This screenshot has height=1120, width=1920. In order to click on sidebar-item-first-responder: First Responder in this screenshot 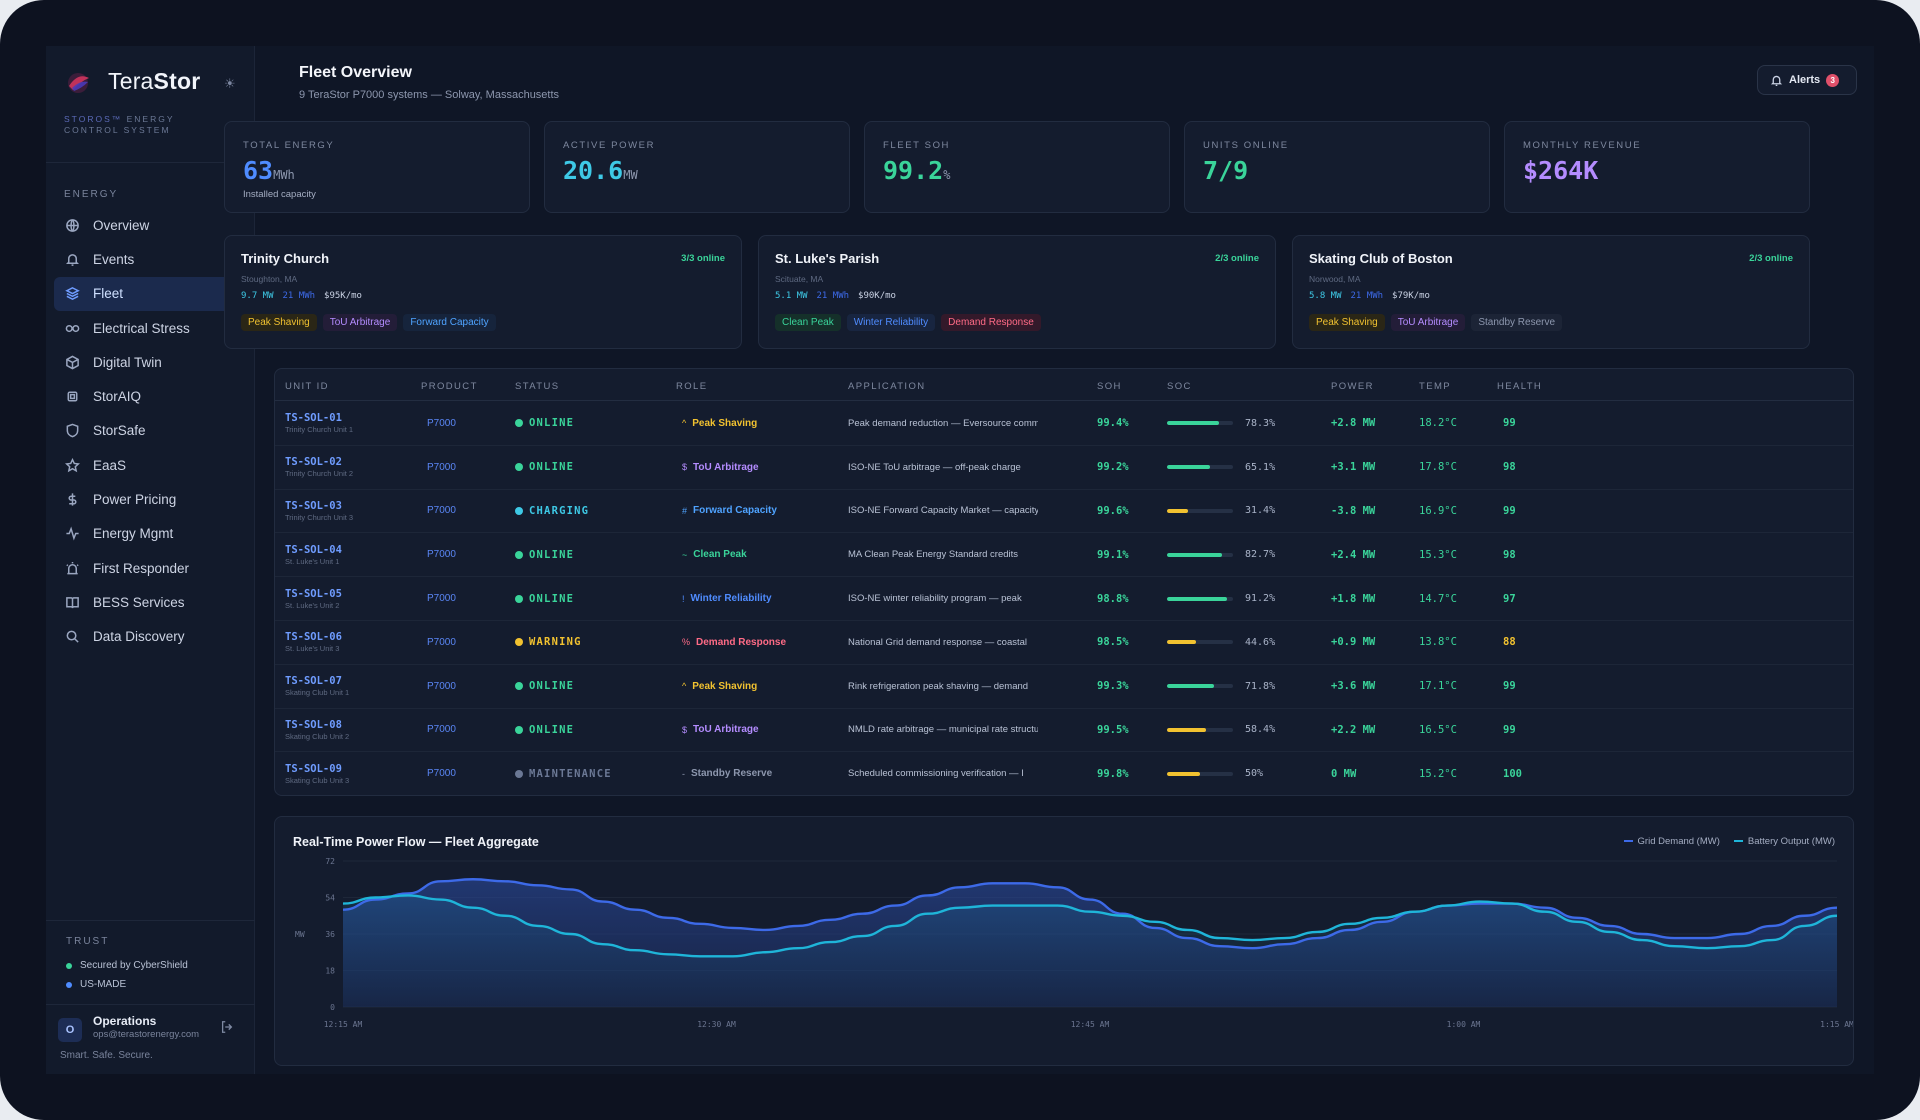, I will do `click(151, 568)`.